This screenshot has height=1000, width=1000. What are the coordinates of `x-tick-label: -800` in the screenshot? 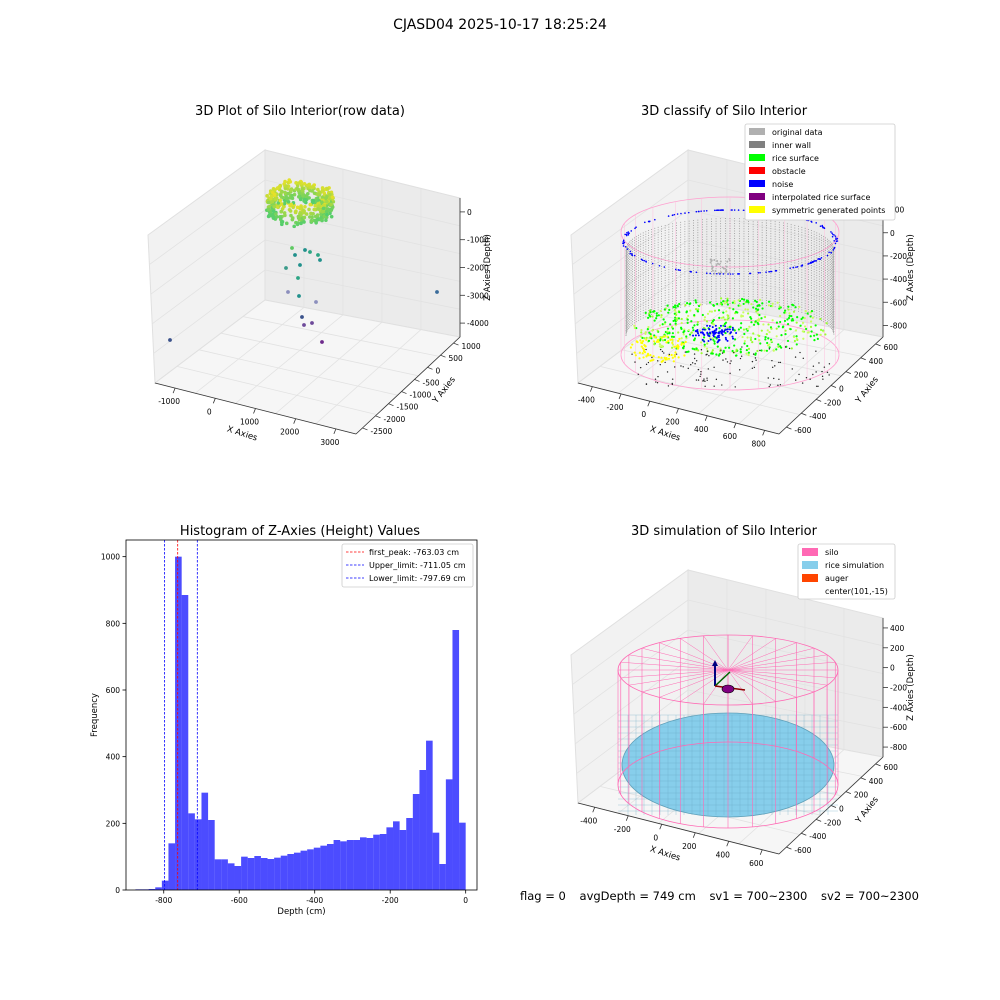 It's located at (163, 900).